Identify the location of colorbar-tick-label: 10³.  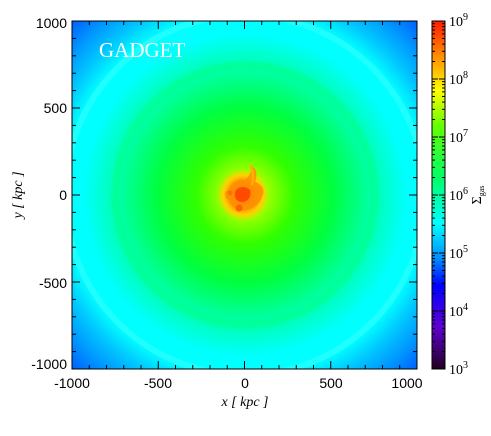
(458, 369).